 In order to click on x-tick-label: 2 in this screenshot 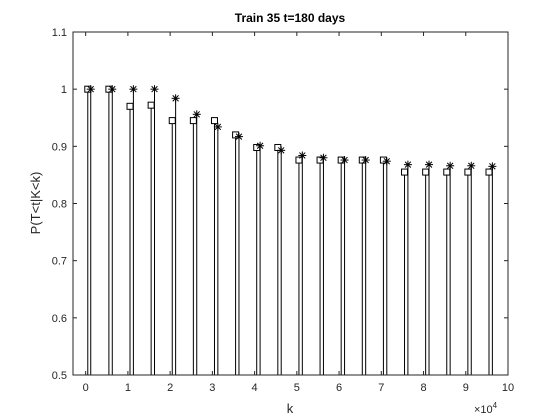, I will do `click(170, 388)`.